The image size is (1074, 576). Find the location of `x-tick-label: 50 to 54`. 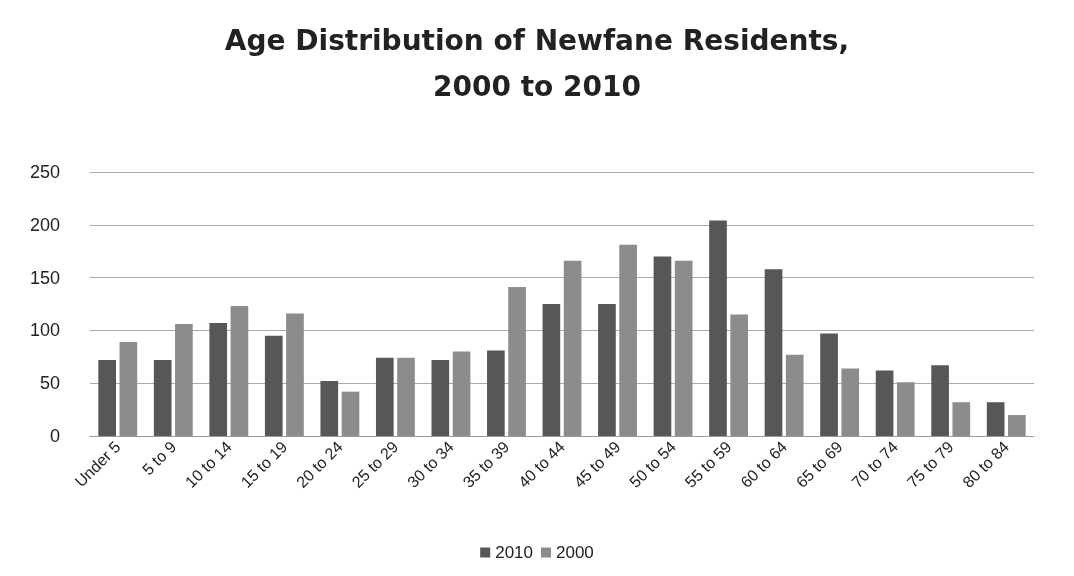

x-tick-label: 50 to 54 is located at coordinates (653, 464).